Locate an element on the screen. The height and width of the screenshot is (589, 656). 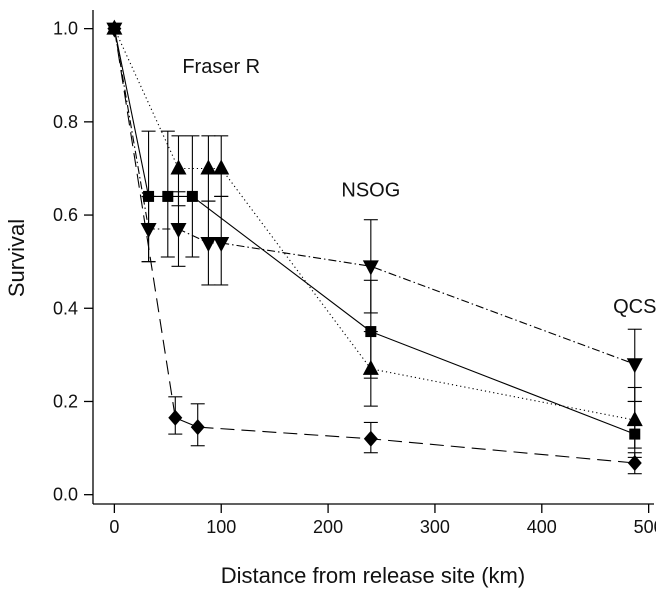
x-tick-label: 400 is located at coordinates (542, 527).